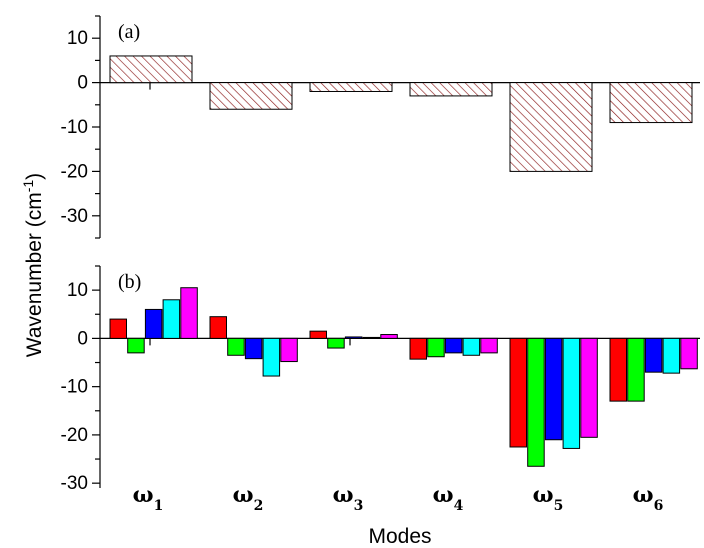  I want to click on x-category-label: ω3, so click(348, 498).